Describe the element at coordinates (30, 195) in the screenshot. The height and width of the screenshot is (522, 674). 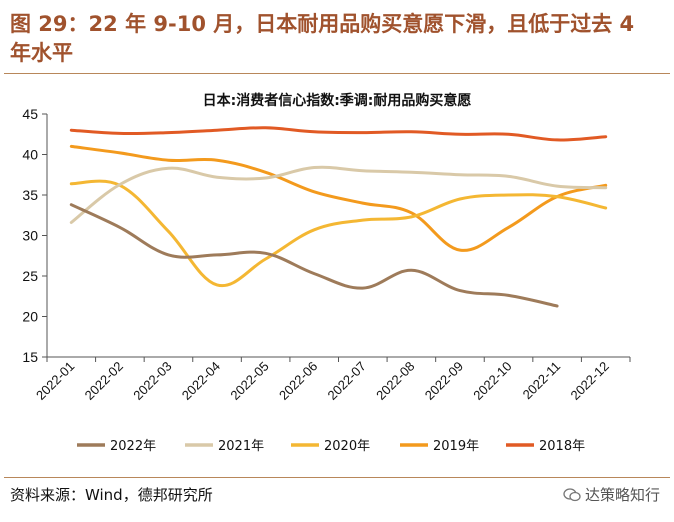
I see `y-tick-label: 35` at that location.